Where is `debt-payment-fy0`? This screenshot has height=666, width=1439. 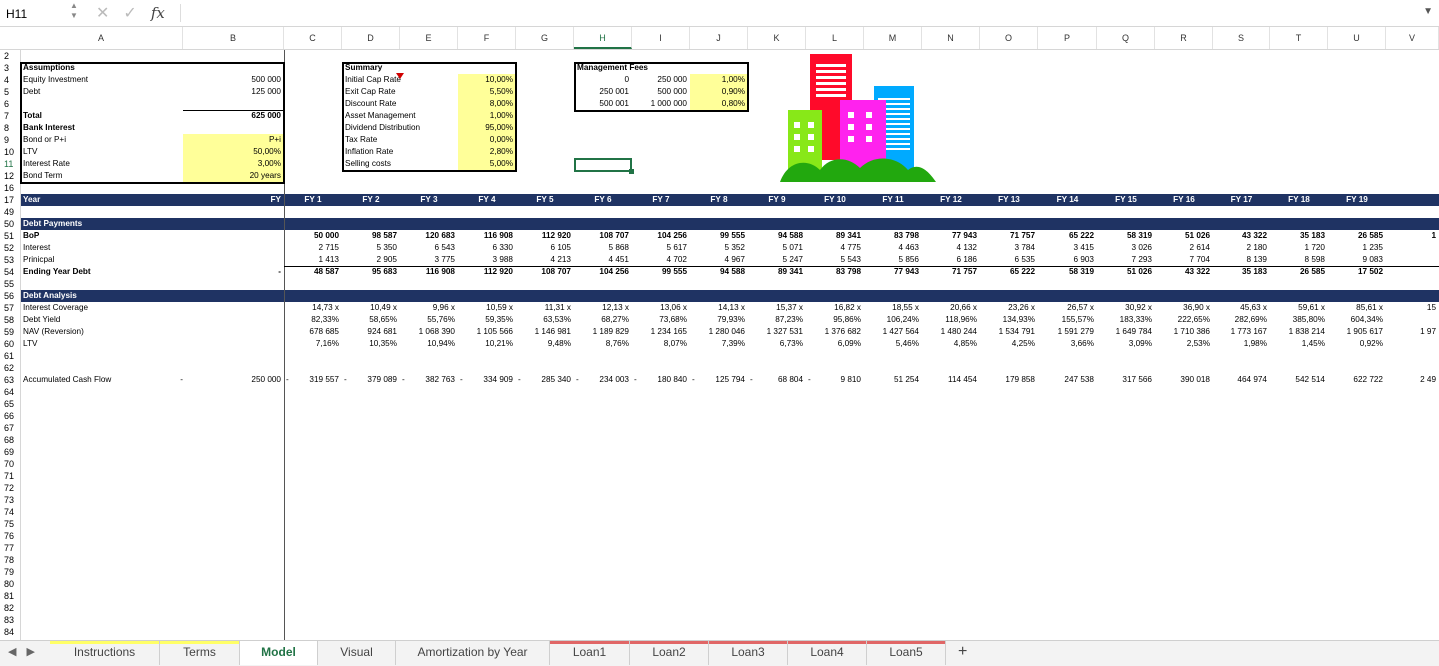
debt-payment-fy0 is located at coordinates (233, 236).